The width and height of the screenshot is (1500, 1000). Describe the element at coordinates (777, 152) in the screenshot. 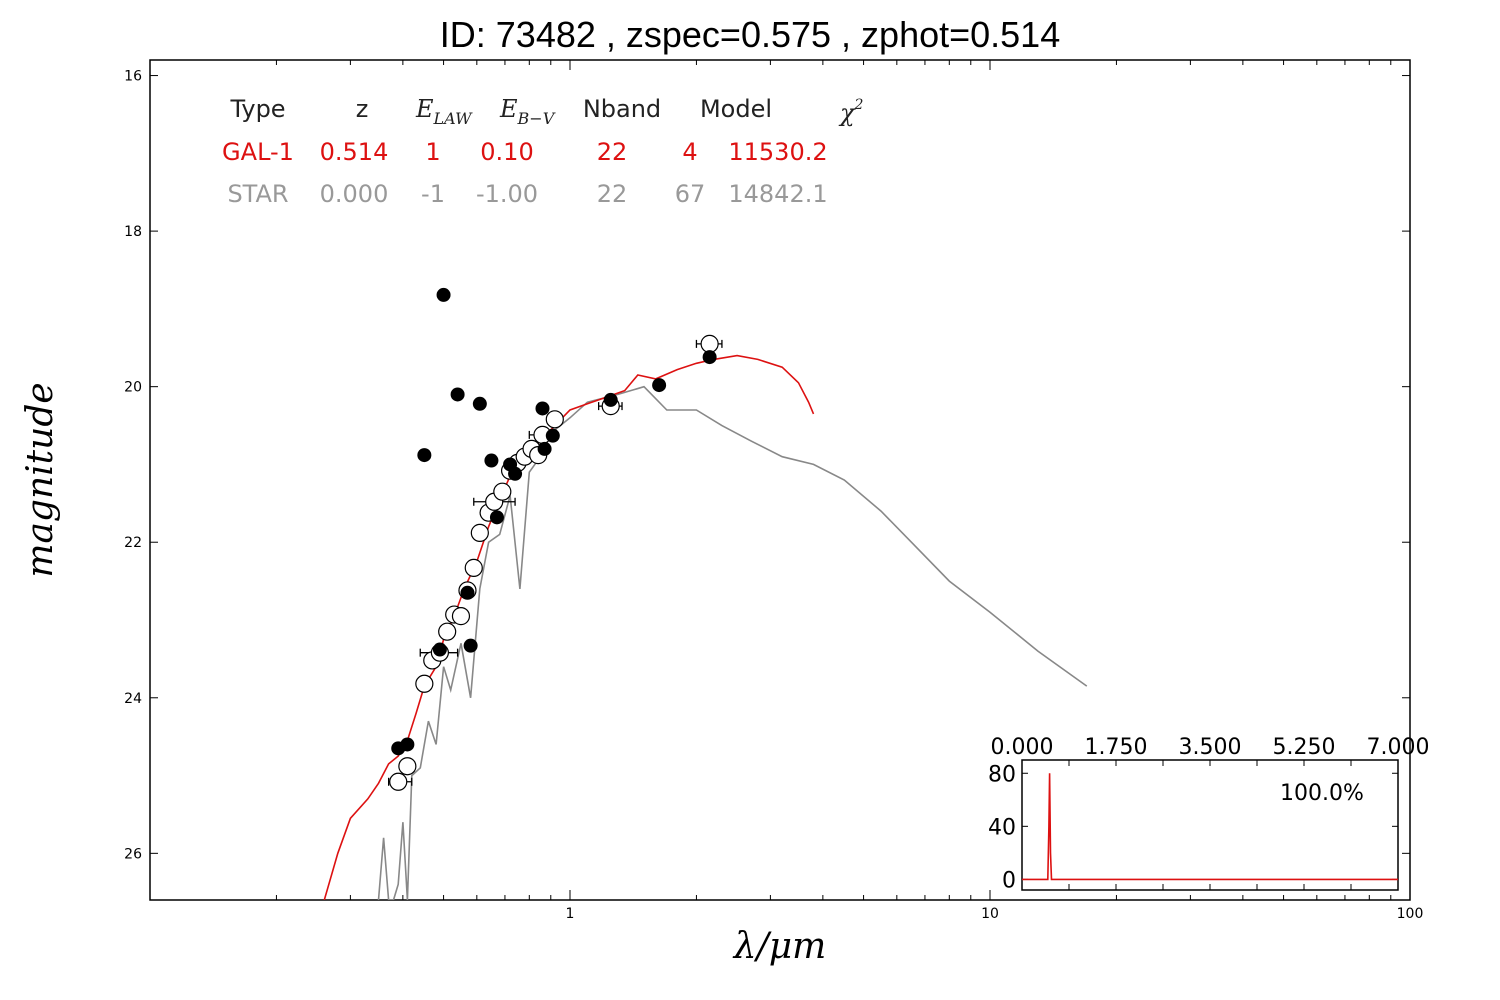

I see `table-cell-galaxy: 11530.2` at that location.